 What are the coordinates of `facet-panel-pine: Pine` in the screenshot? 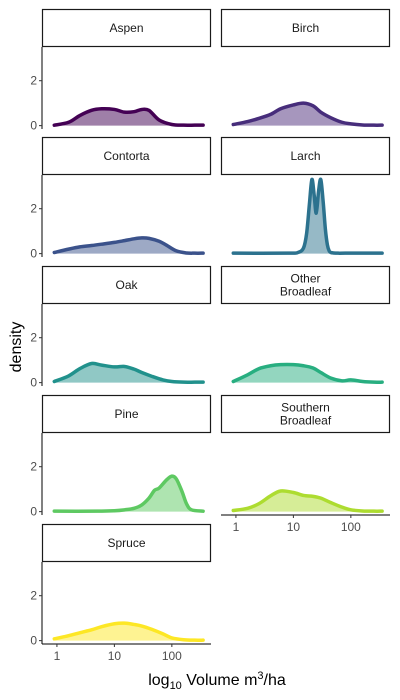 It's located at (127, 454).